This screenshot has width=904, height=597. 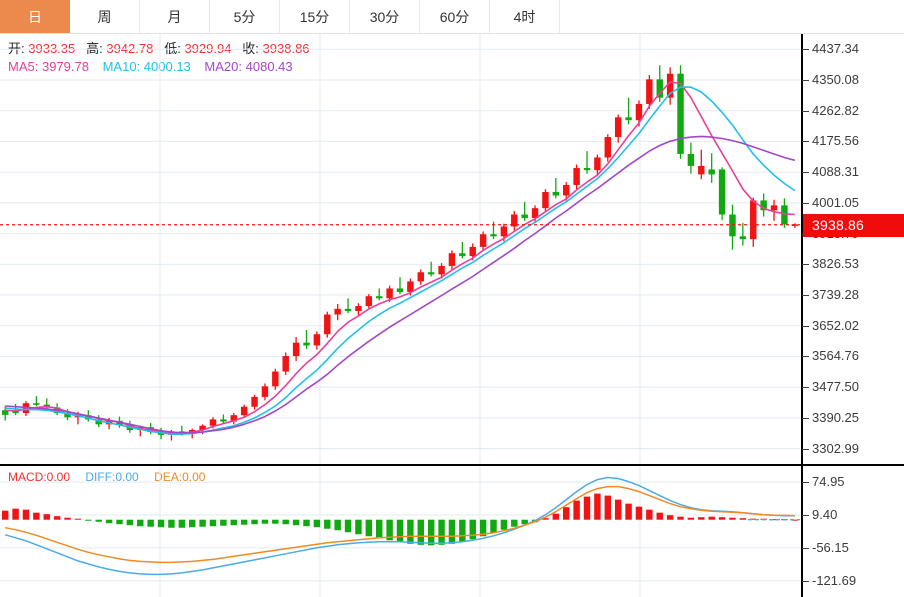 I want to click on dea-label: DEA:, so click(x=168, y=477).